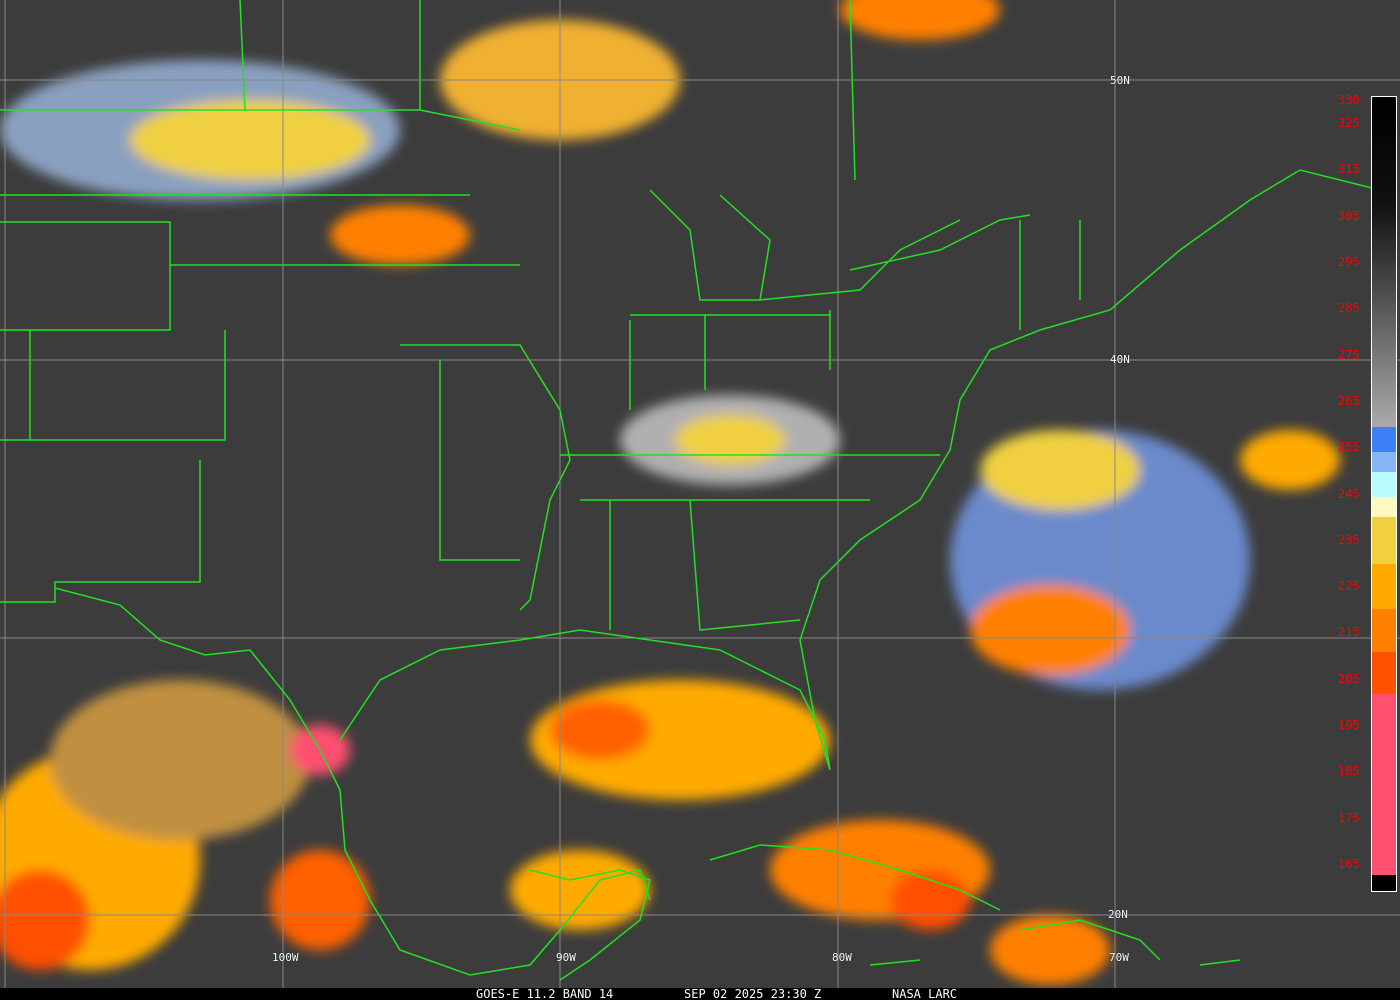 This screenshot has height=1000, width=1400. Describe the element at coordinates (1120, 359) in the screenshot. I see `lat-label-40n: 40N` at that location.